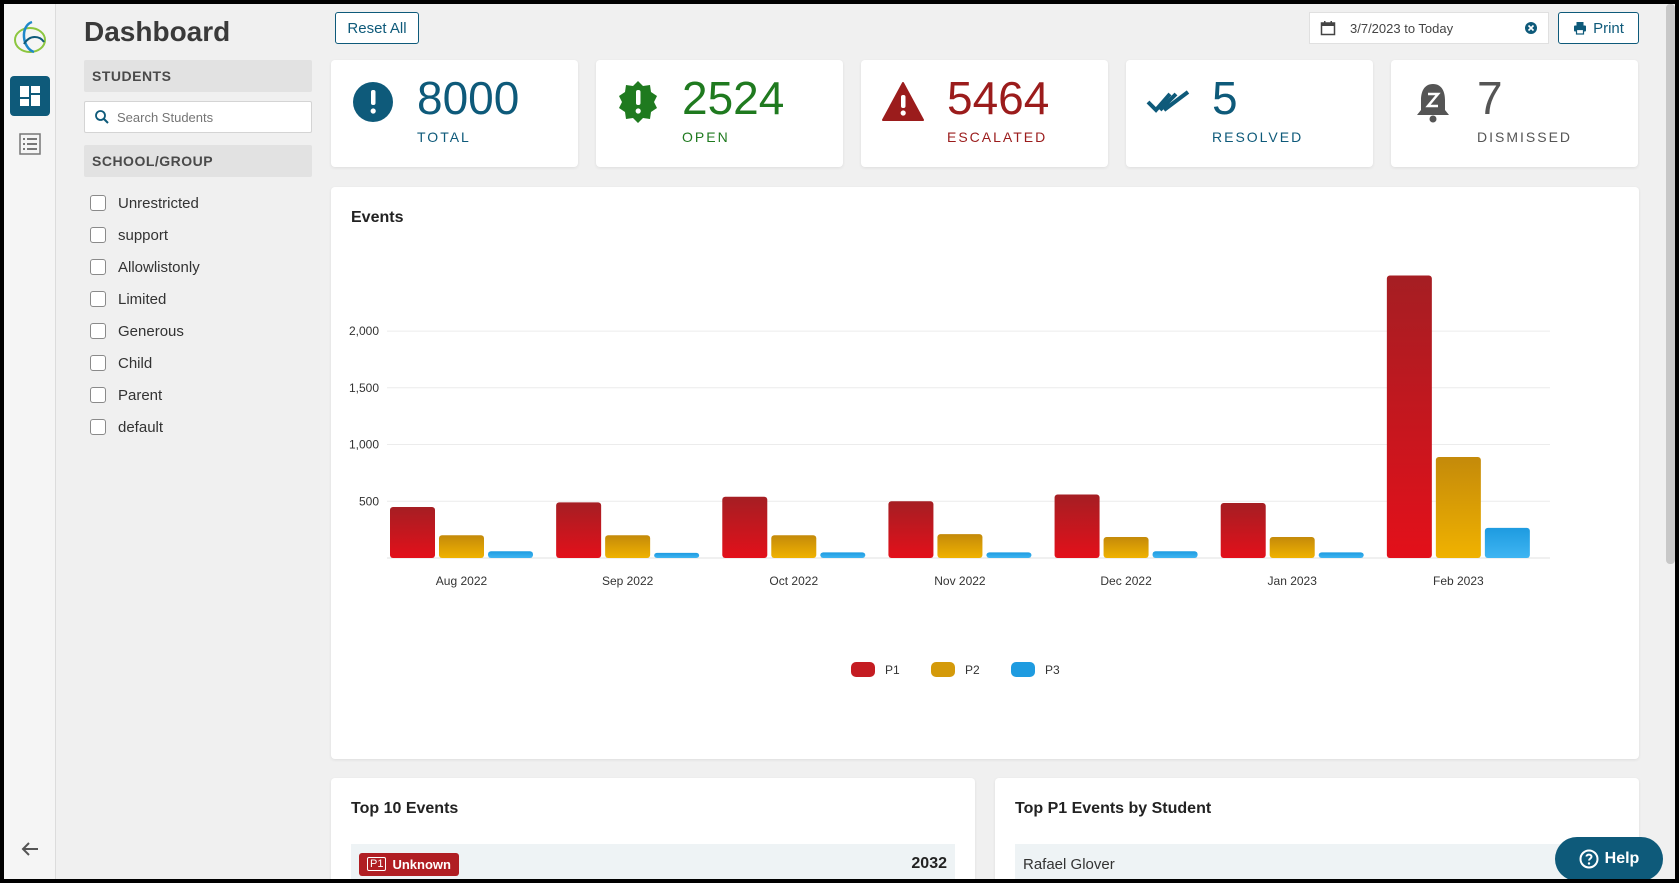  I want to click on reset-all-button: Reset All, so click(377, 28).